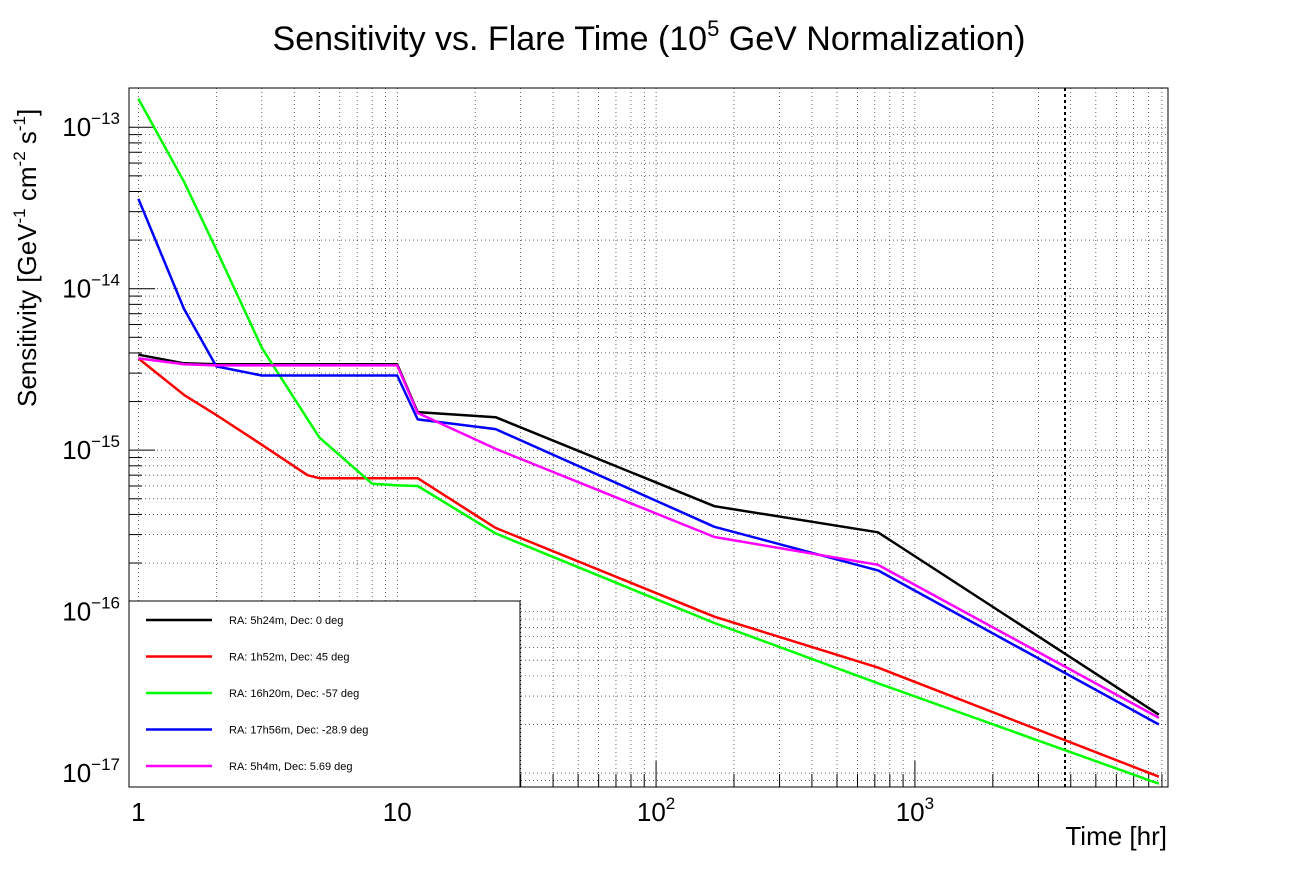 The width and height of the screenshot is (1298, 876). What do you see at coordinates (289, 658) in the screenshot?
I see `legend-label: RA: 1h52m, Dec: 45 deg` at bounding box center [289, 658].